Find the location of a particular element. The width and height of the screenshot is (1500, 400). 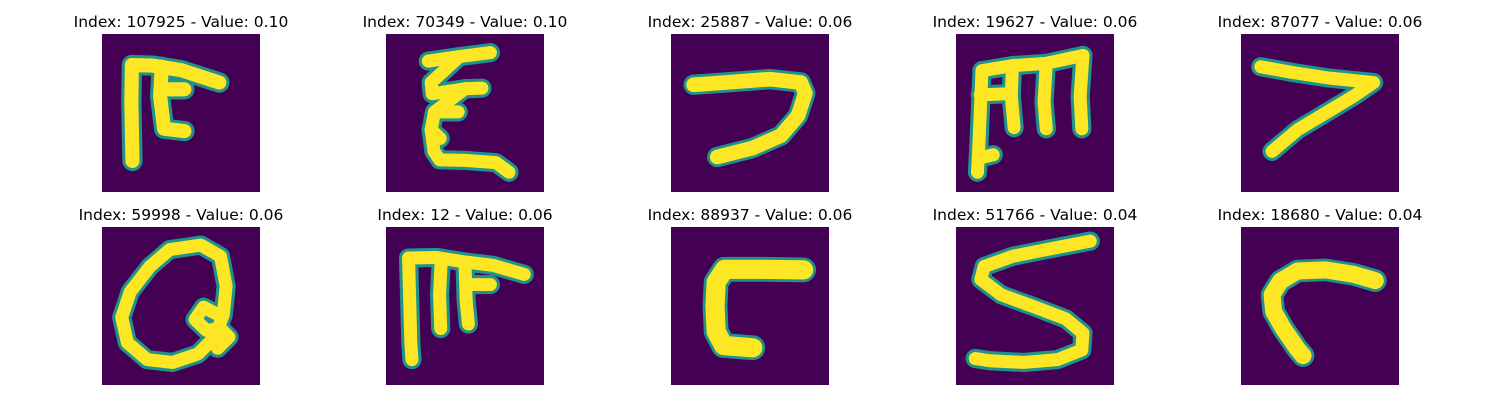

panel-1: Index: 107925 - Value: 0.10 is located at coordinates (181, 107).